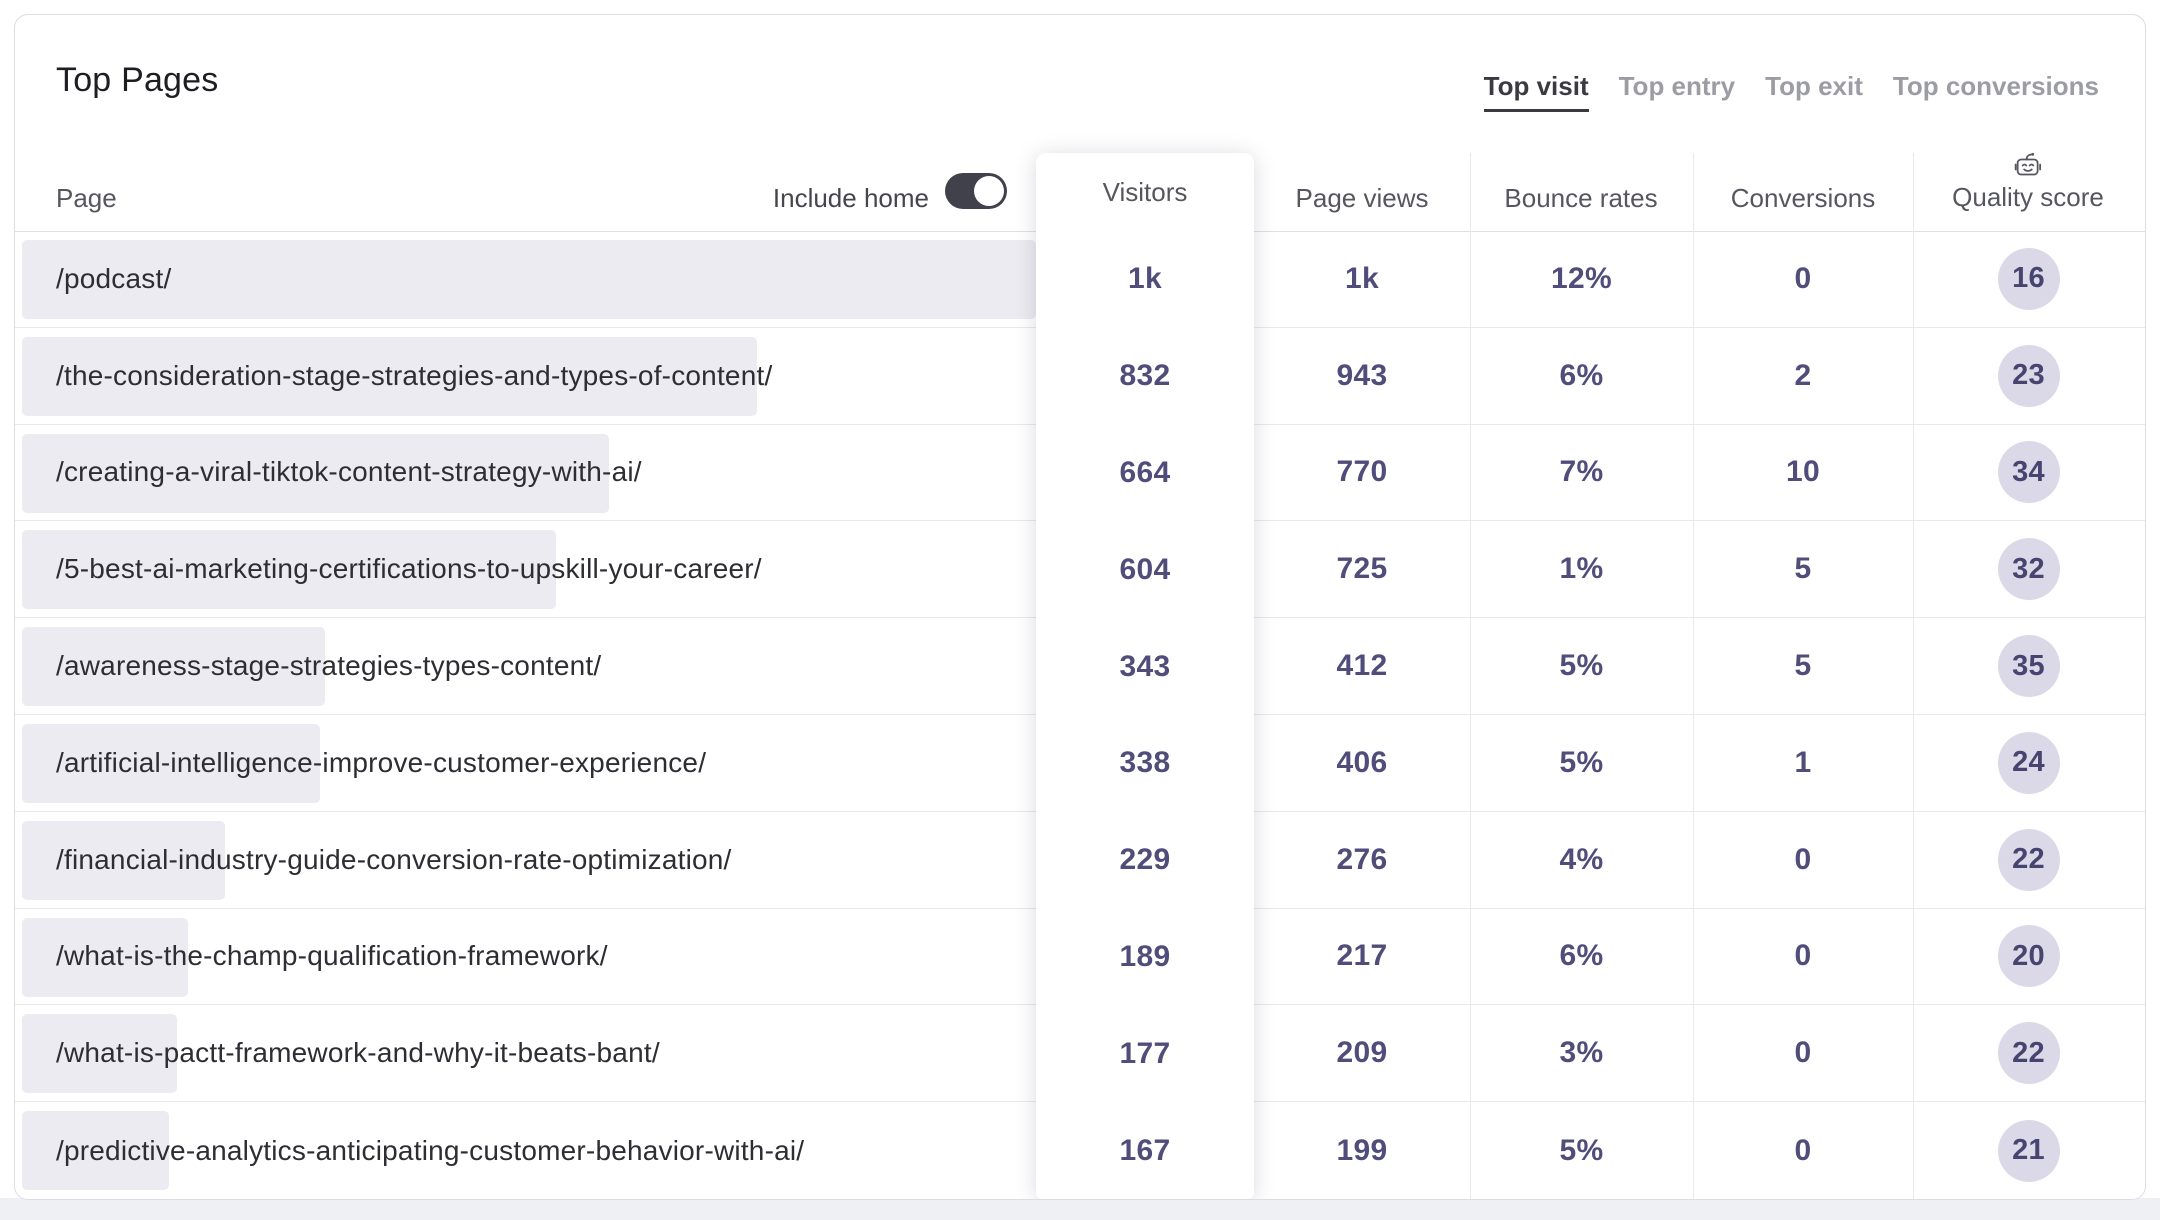  What do you see at coordinates (2028, 197) in the screenshot?
I see `column-header-quality-score-label: Quality score` at bounding box center [2028, 197].